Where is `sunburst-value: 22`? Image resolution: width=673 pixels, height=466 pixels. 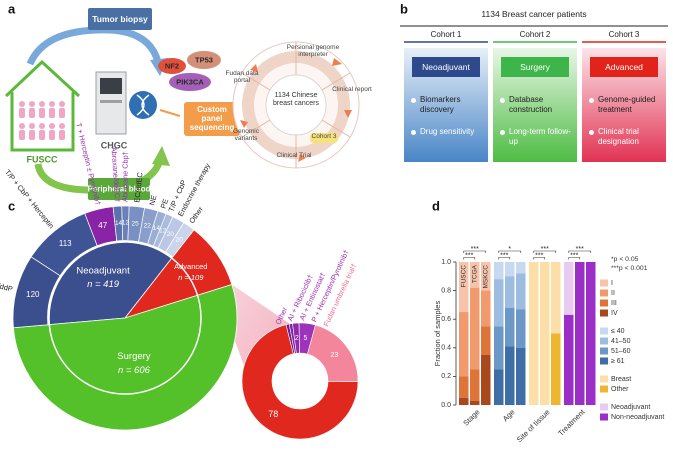 sunburst-value: 22 is located at coordinates (148, 225).